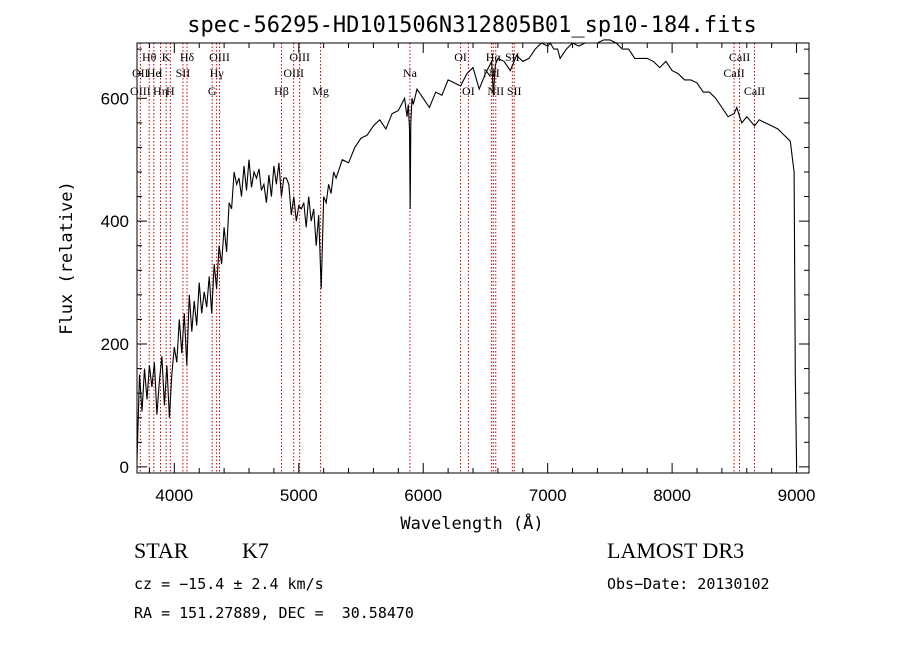  What do you see at coordinates (170, 91) in the screenshot?
I see `marker-label-h: H` at bounding box center [170, 91].